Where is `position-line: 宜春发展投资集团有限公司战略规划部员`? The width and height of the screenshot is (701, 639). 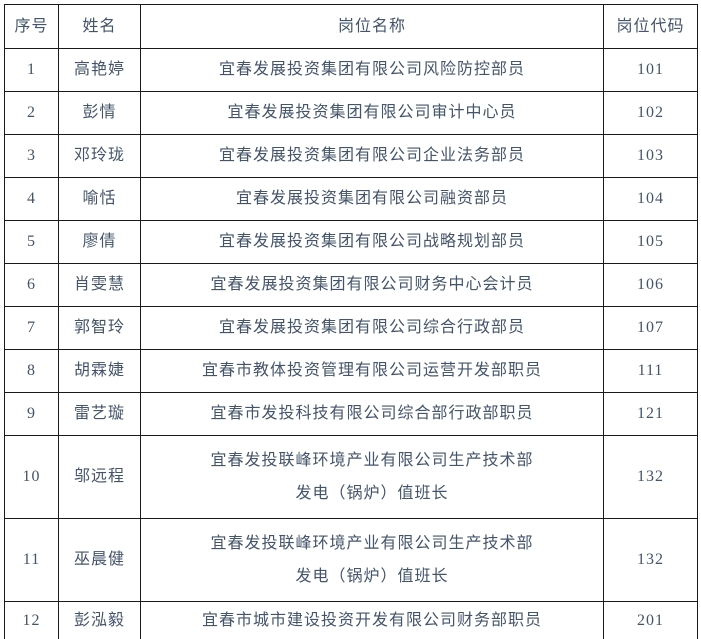
position-line: 宜春发展投资集团有限公司战略规划部员 is located at coordinates (371, 242).